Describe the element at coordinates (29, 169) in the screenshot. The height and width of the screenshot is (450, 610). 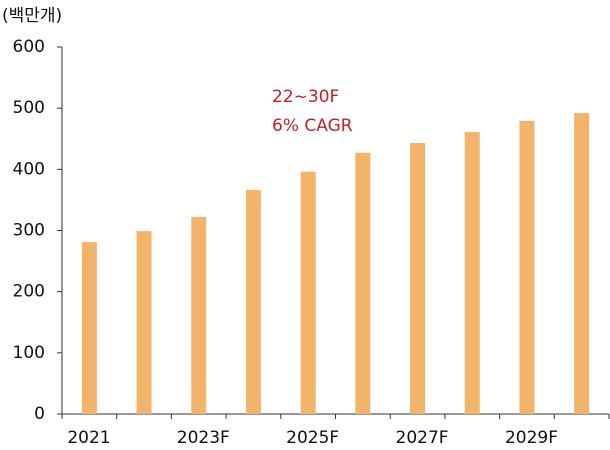
I see `y-tick-label: 400` at that location.